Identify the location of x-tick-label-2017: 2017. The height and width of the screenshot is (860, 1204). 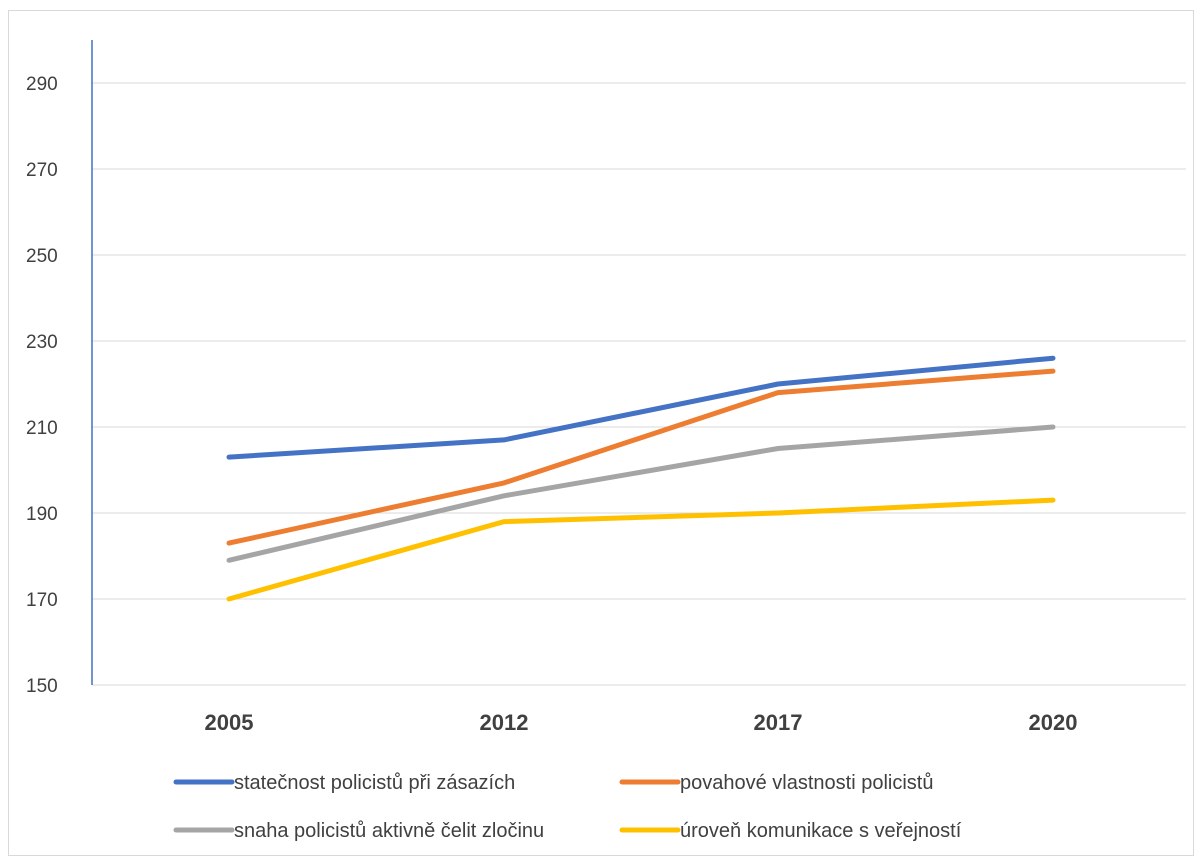
(778, 722).